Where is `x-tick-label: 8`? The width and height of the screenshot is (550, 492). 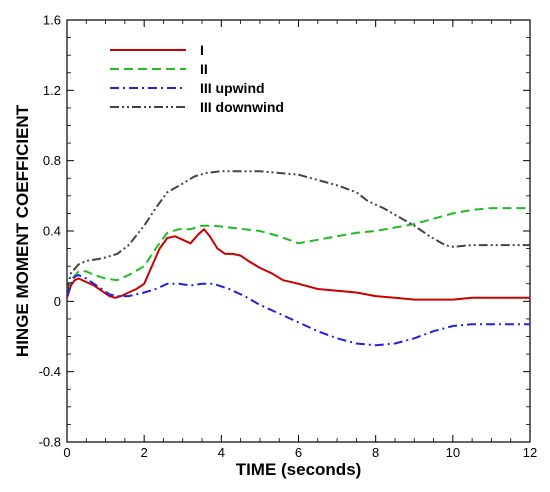 x-tick-label: 8 is located at coordinates (375, 452).